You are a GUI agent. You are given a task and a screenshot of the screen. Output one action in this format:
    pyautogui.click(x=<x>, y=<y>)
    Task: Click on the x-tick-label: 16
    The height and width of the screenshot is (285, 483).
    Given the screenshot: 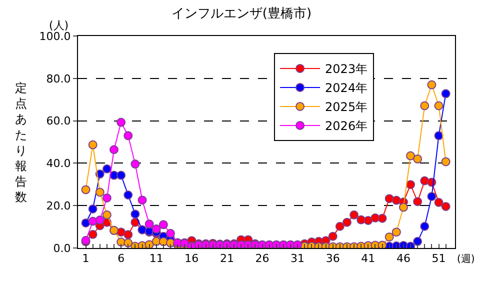 What is the action you would take?
    pyautogui.click(x=191, y=259)
    